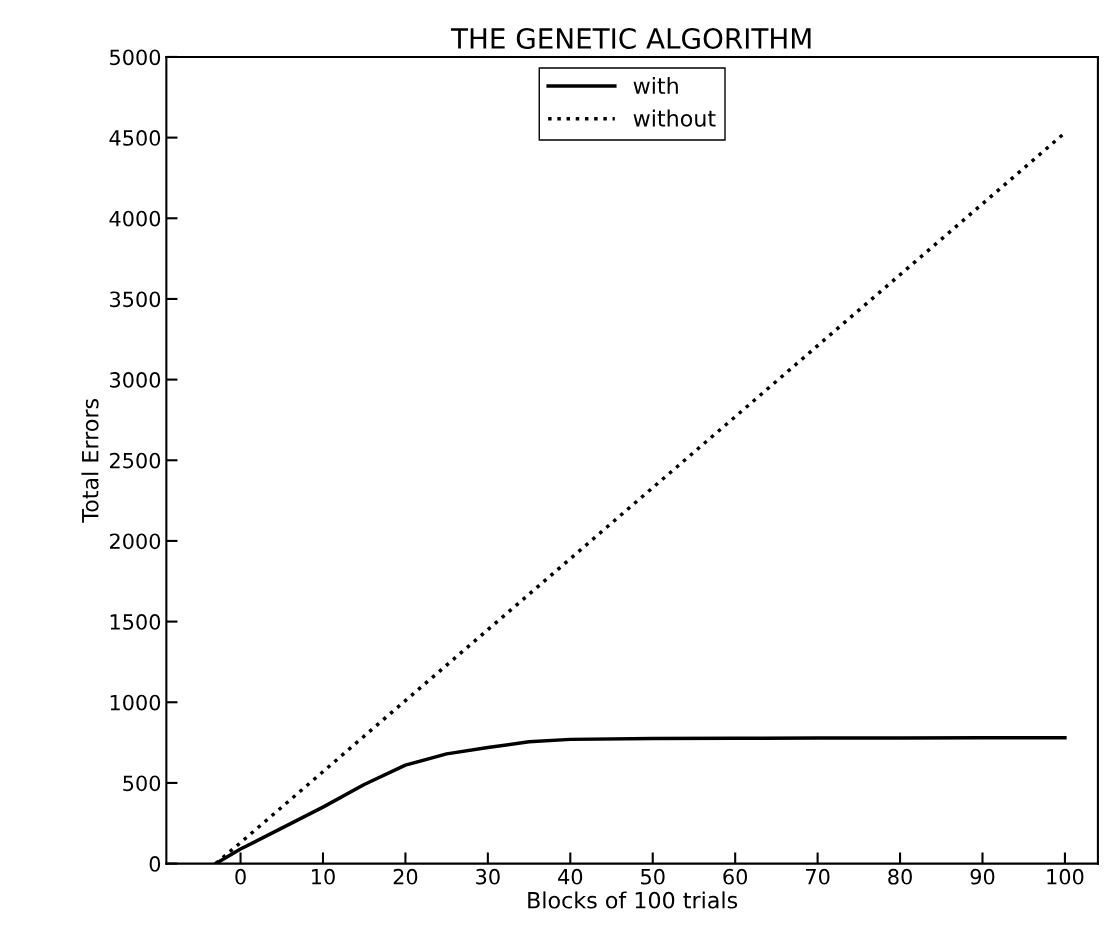 The image size is (1109, 949). Describe the element at coordinates (1065, 876) in the screenshot. I see `x-tick-label: 100` at that location.